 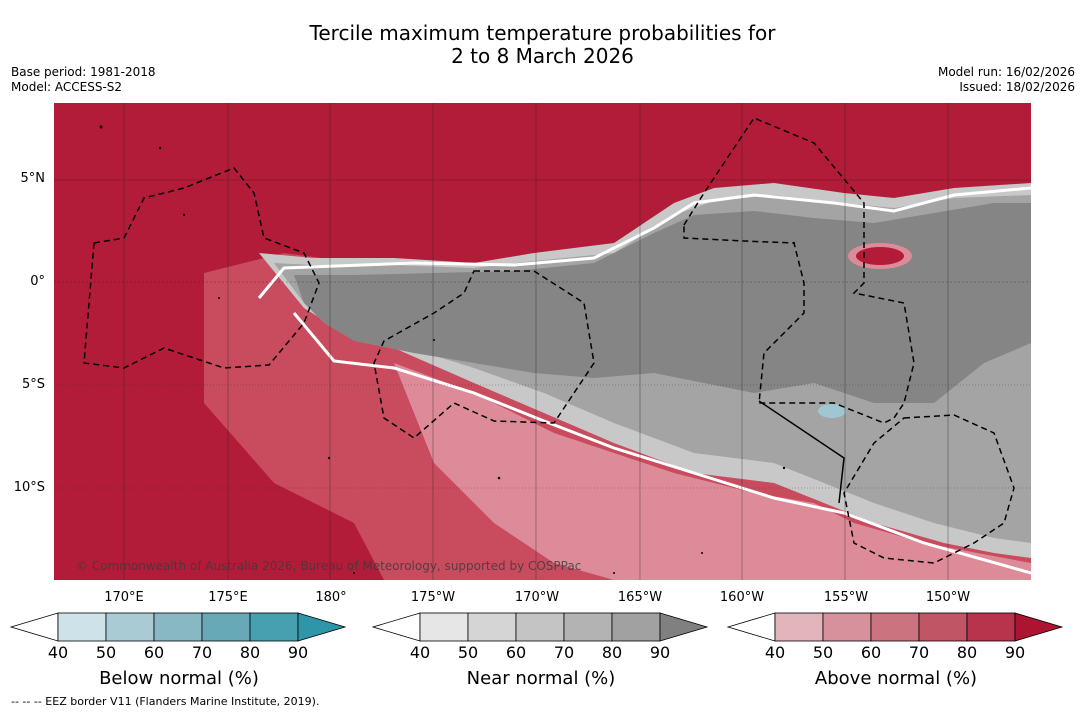 I want to click on lon-label: 155°W, so click(x=846, y=597).